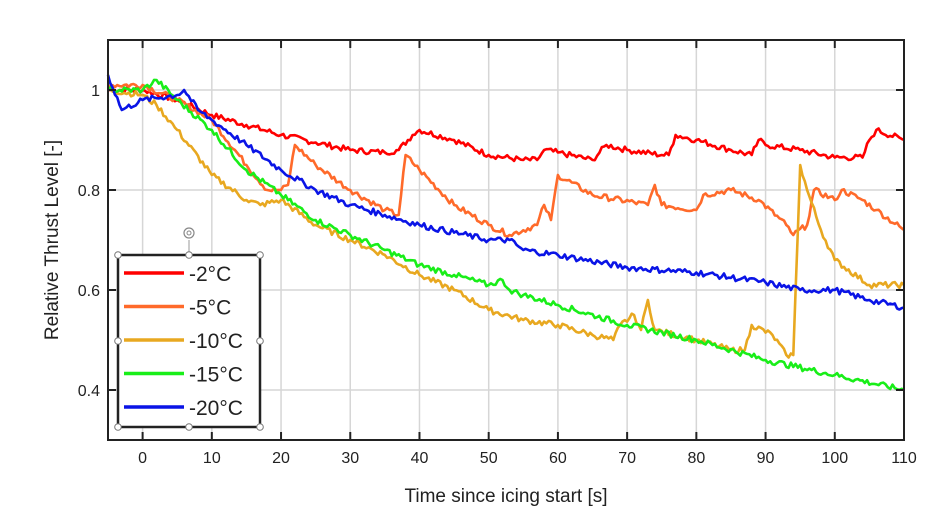 This screenshot has width=940, height=528. What do you see at coordinates (420, 458) in the screenshot?
I see `x-tick-label: 40` at bounding box center [420, 458].